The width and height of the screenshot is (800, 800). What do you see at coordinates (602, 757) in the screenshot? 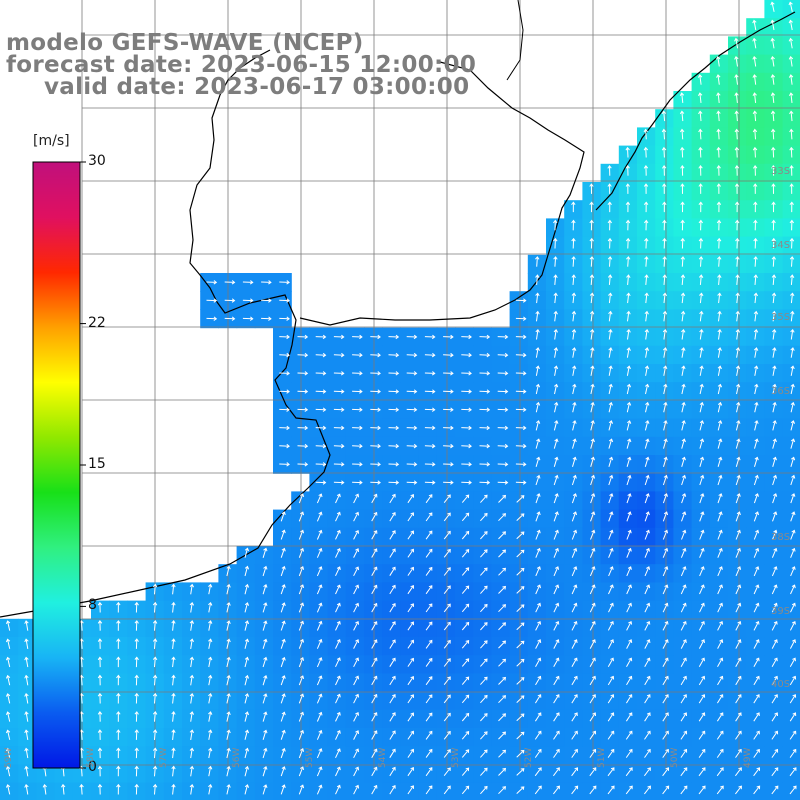
I see `longitude-label: 51W` at bounding box center [602, 757].